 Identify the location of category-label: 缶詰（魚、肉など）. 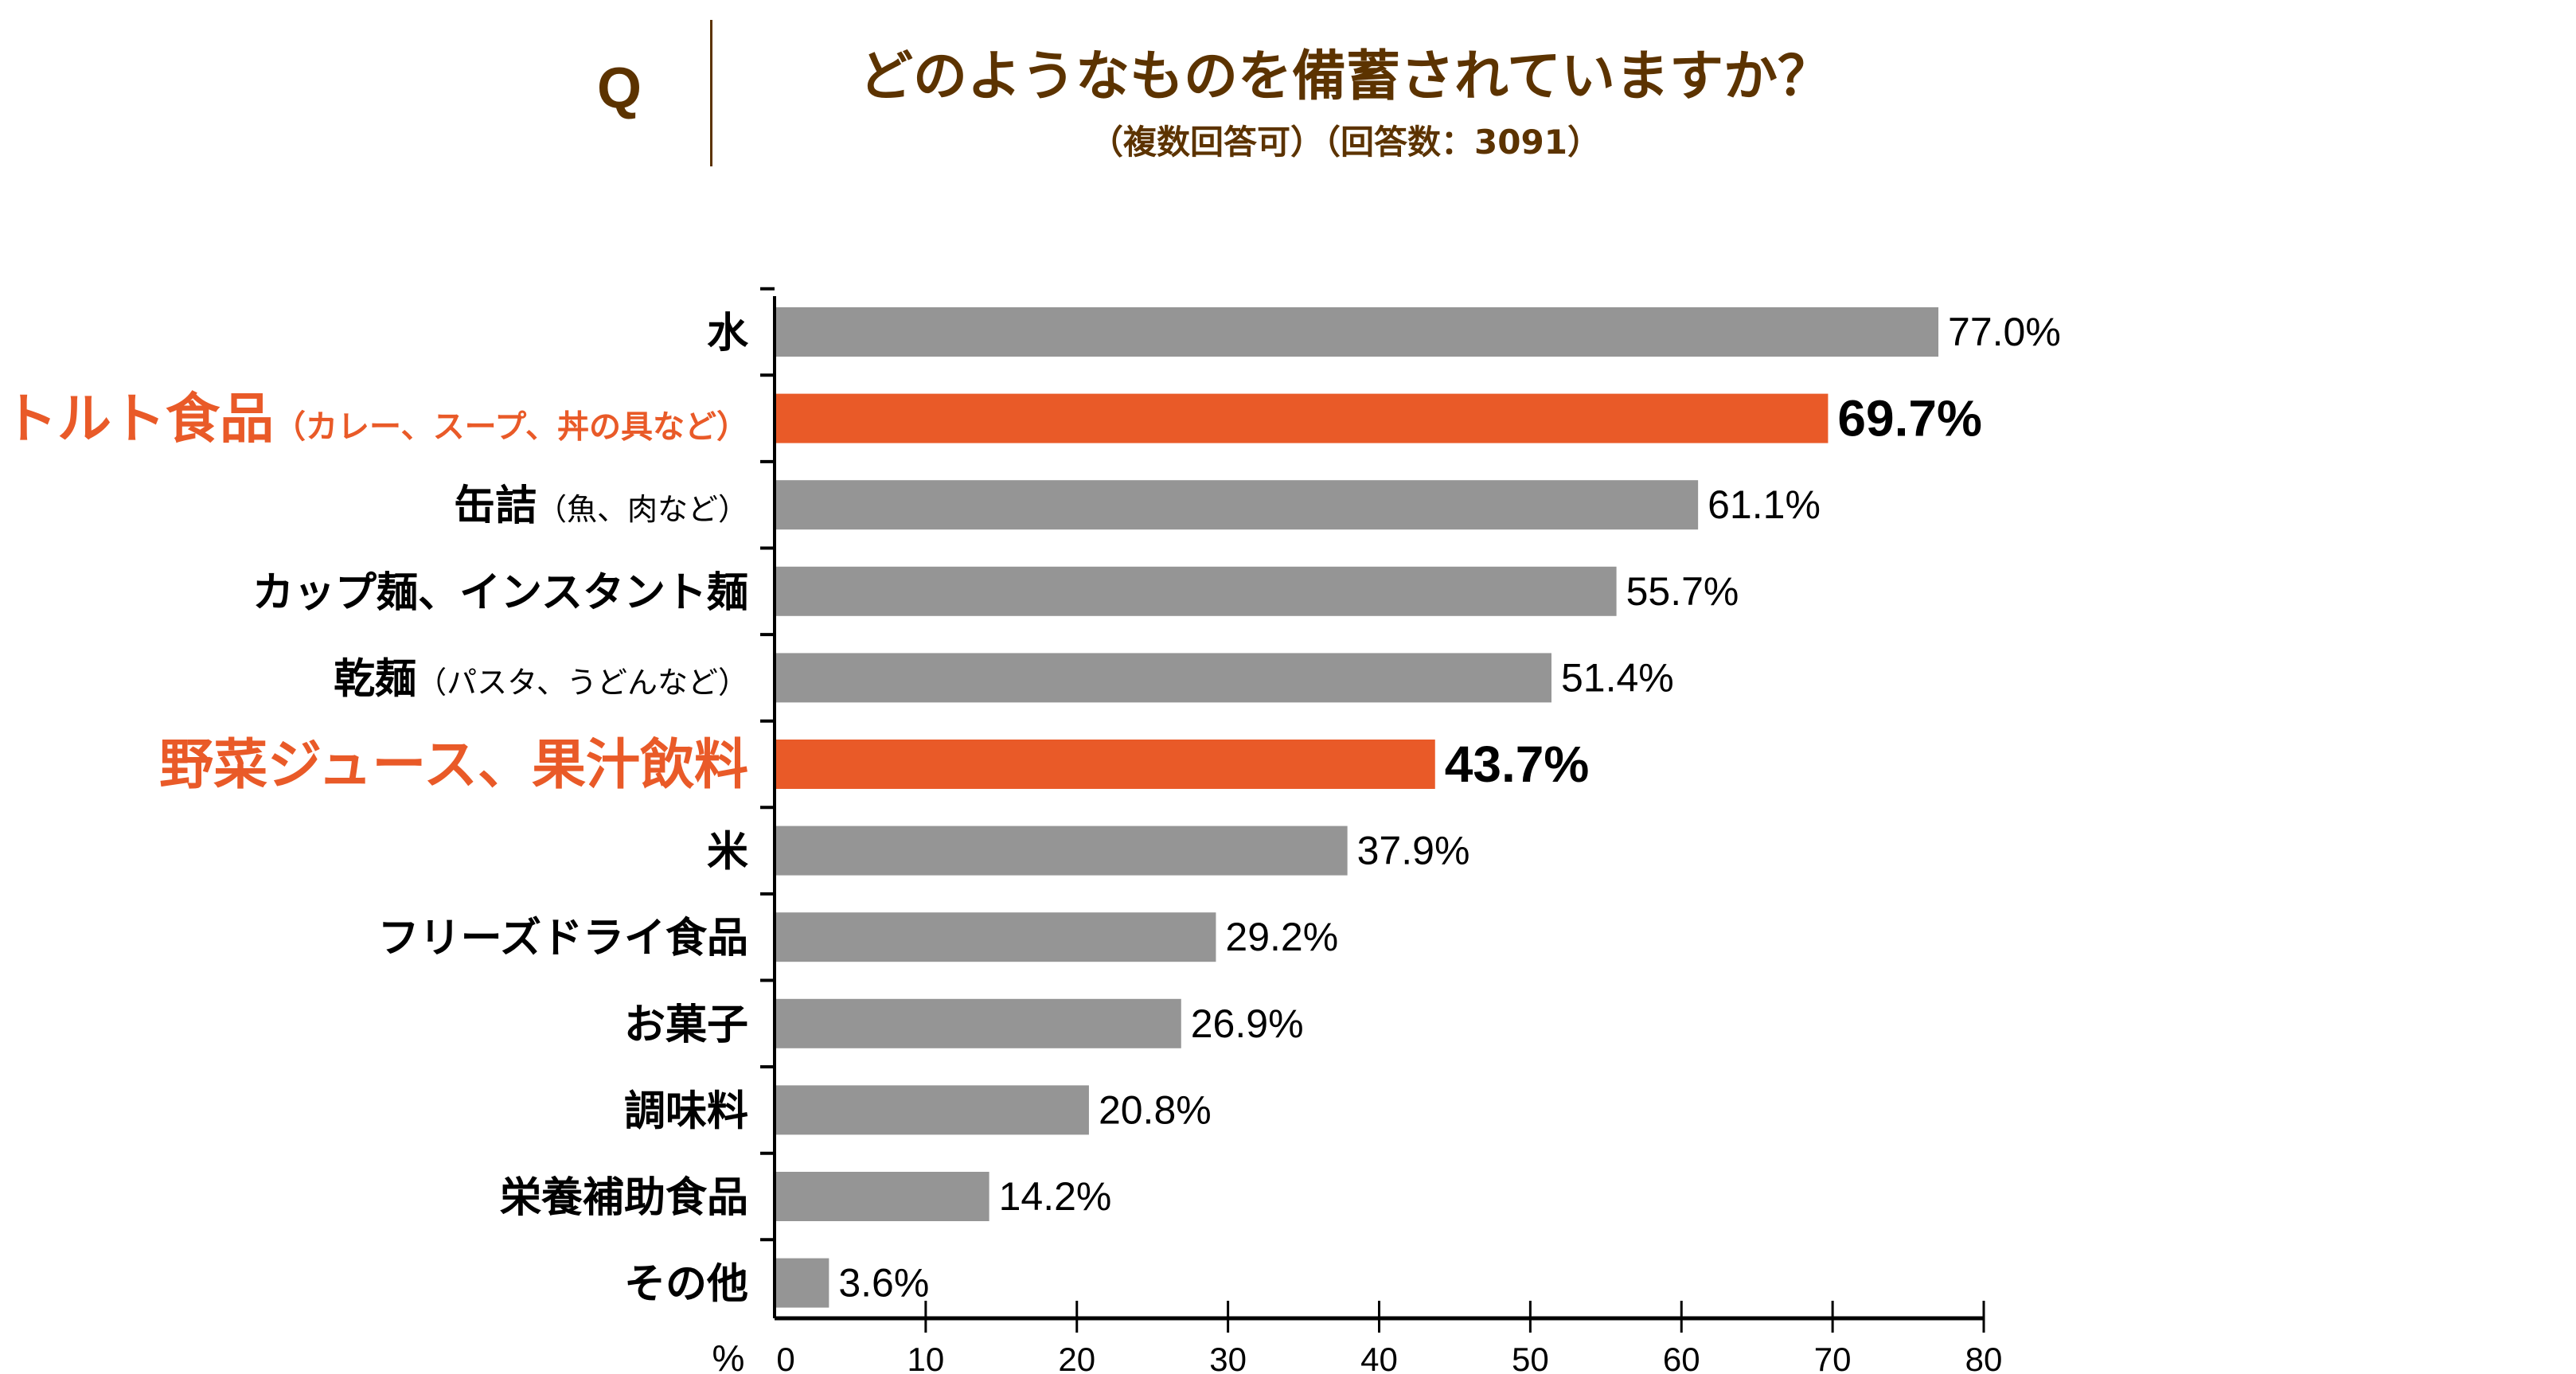
(601, 506).